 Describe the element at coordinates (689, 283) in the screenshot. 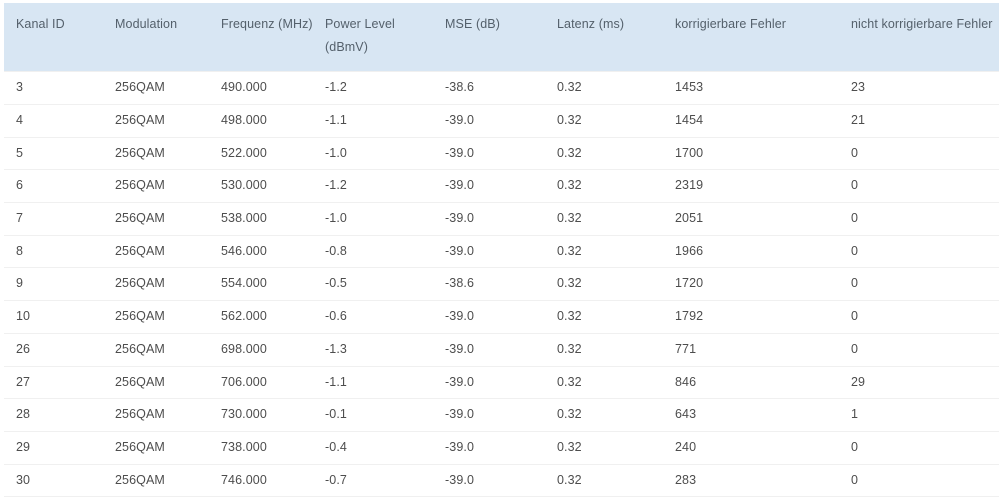

I see `cell-korr-fehler: 1720` at that location.